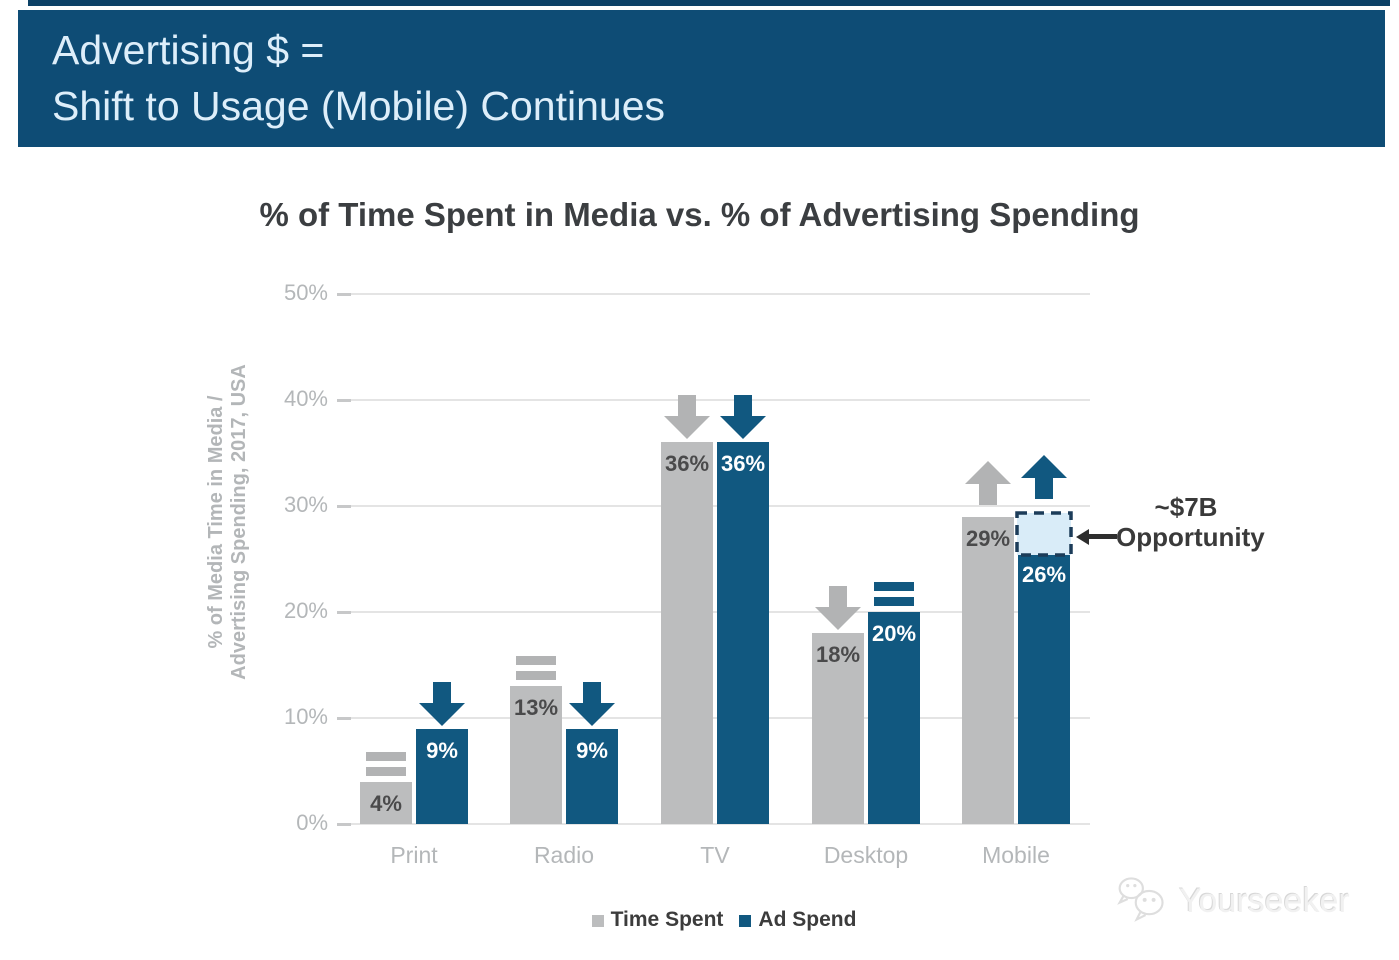  I want to click on bar-tv-ad-spend, so click(743, 633).